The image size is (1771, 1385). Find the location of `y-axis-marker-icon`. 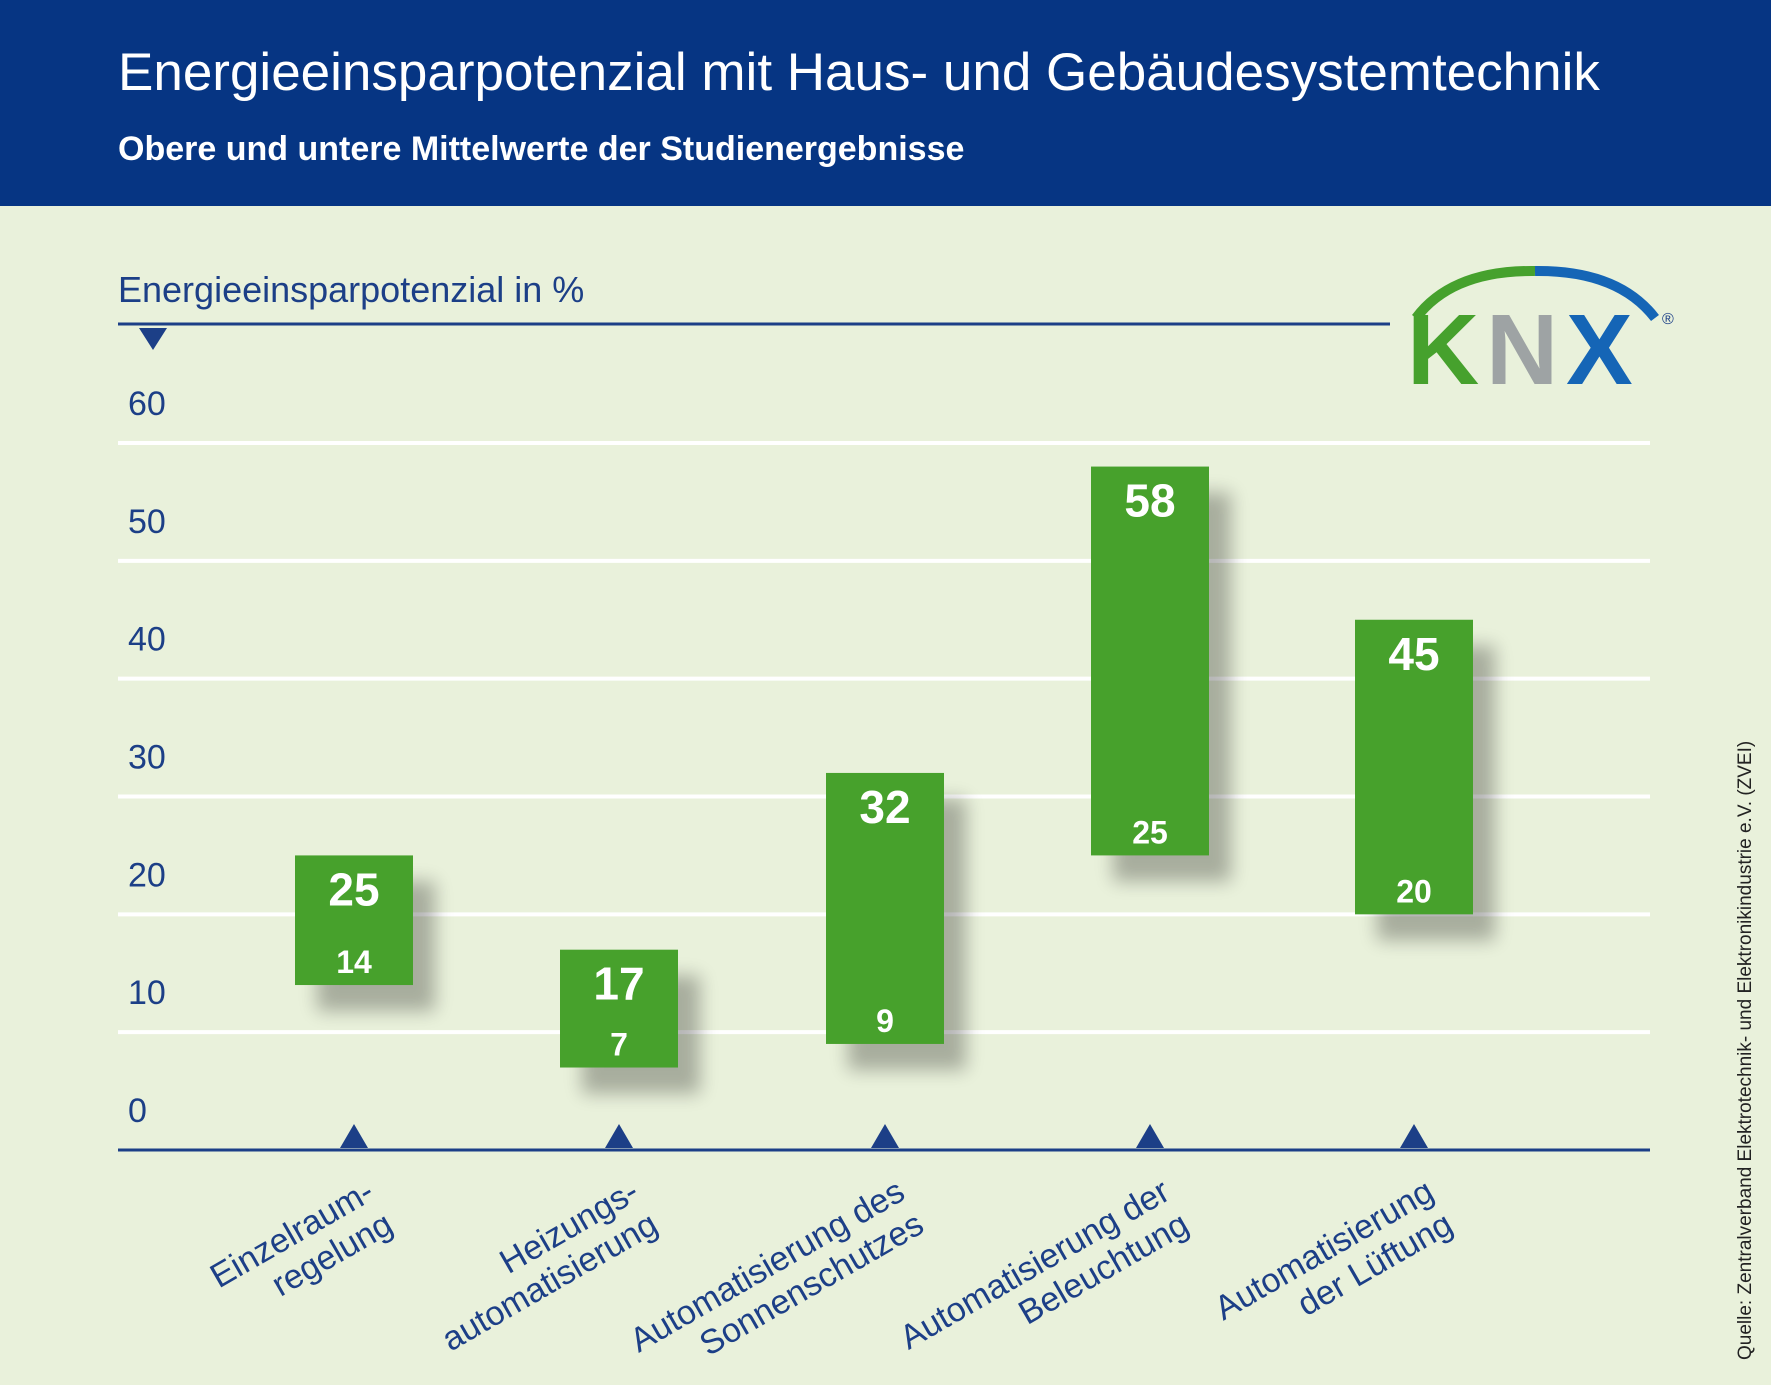

y-axis-marker-icon is located at coordinates (153, 339).